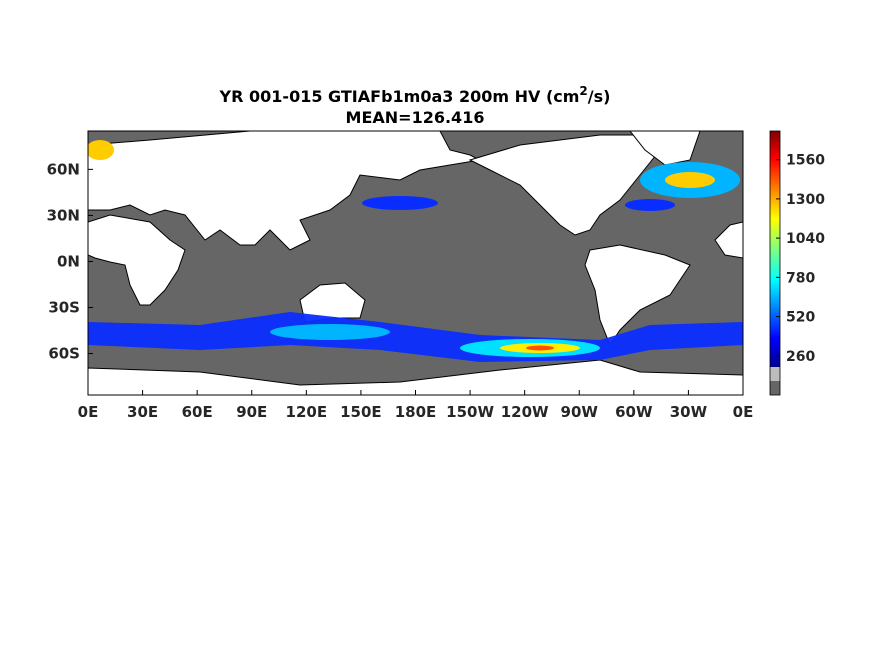 This screenshot has width=875, height=656. Describe the element at coordinates (525, 412) in the screenshot. I see `x-tick-label: 120W` at that location.